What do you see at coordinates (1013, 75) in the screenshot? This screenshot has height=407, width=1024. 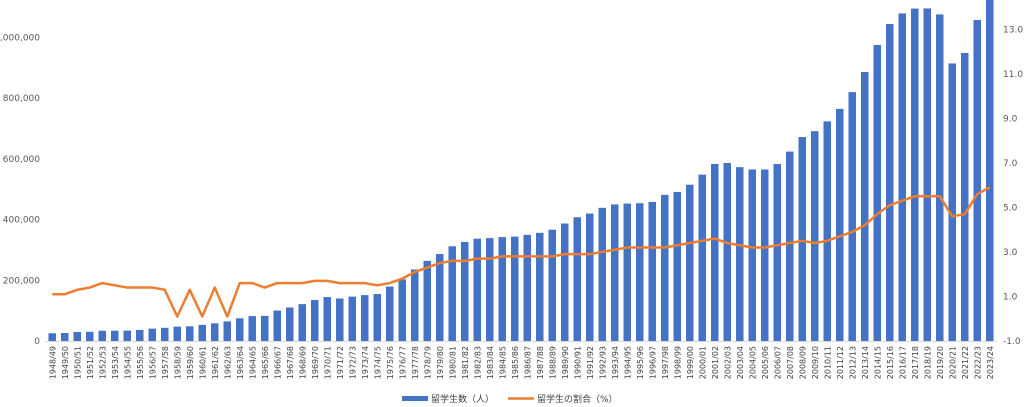 I see `y-right-tick-label: 11.0` at bounding box center [1013, 75].